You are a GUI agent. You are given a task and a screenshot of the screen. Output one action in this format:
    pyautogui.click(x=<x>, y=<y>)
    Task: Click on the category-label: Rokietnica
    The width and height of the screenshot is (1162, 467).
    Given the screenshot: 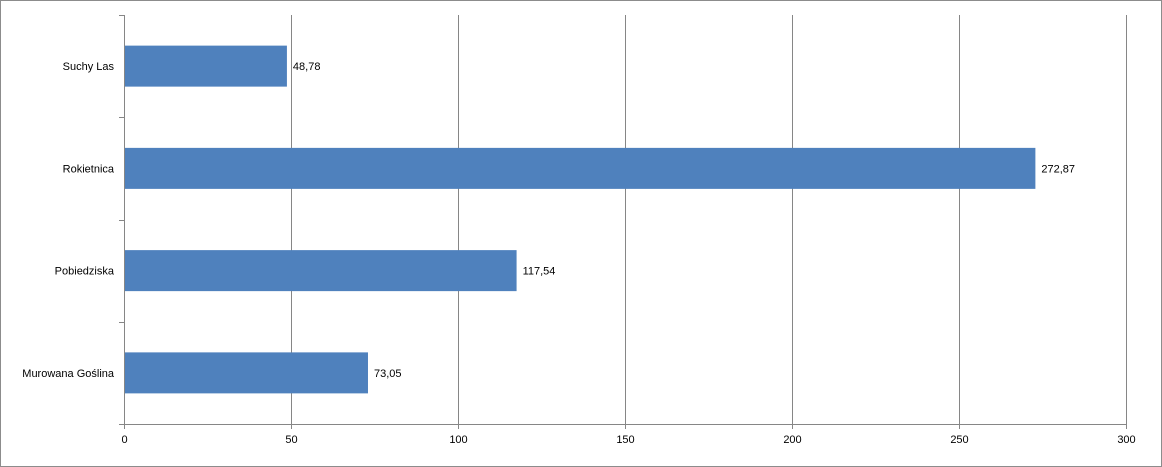 What is the action you would take?
    pyautogui.click(x=89, y=169)
    